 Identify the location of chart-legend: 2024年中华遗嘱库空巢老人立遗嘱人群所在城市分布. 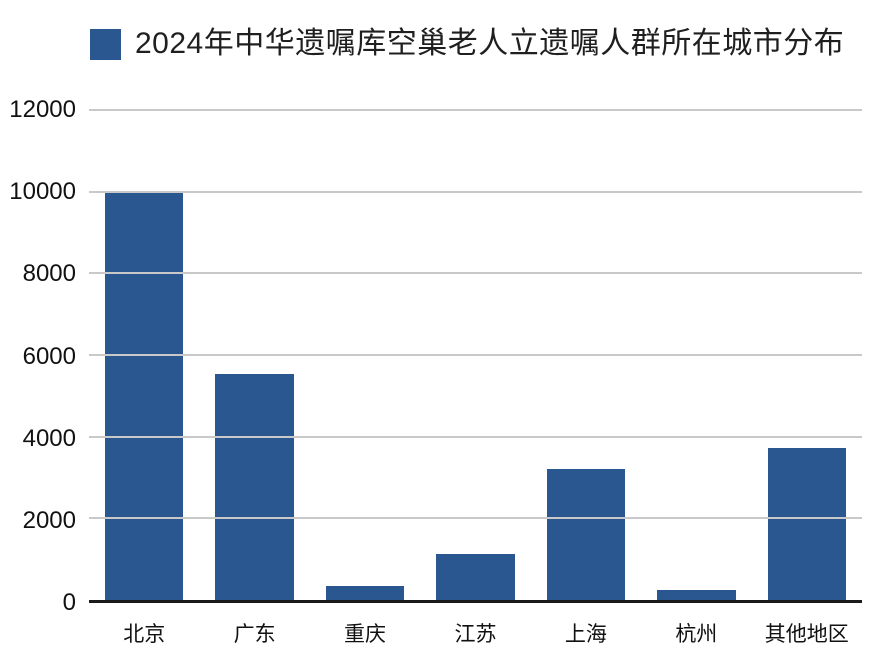
(467, 44).